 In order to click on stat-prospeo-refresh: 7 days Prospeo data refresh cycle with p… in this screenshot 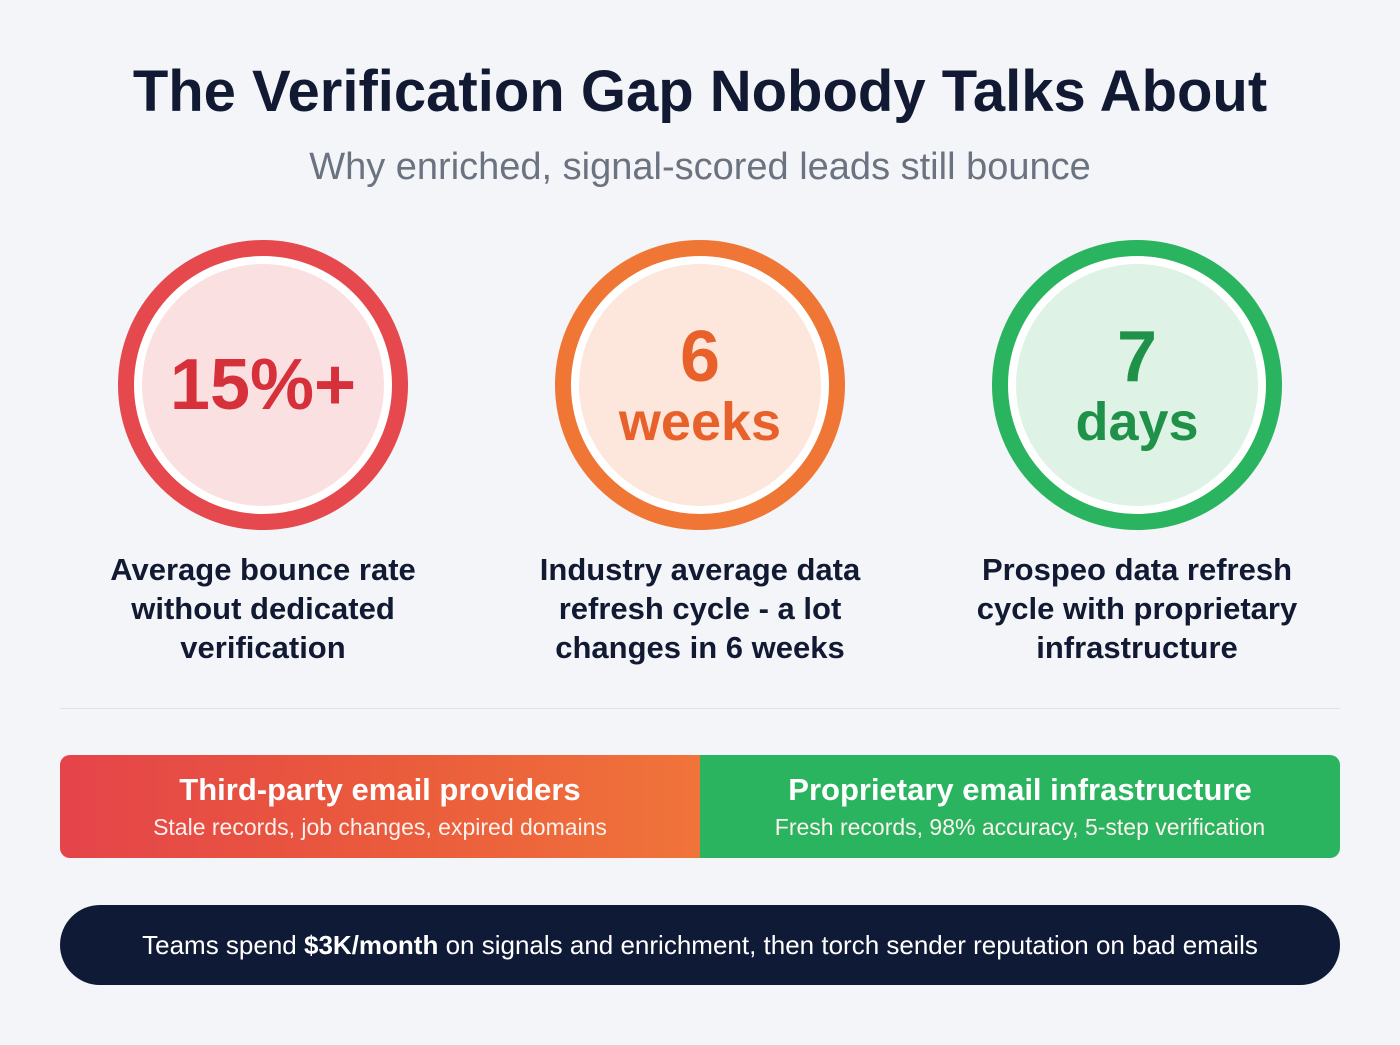, I will do `click(1137, 453)`.